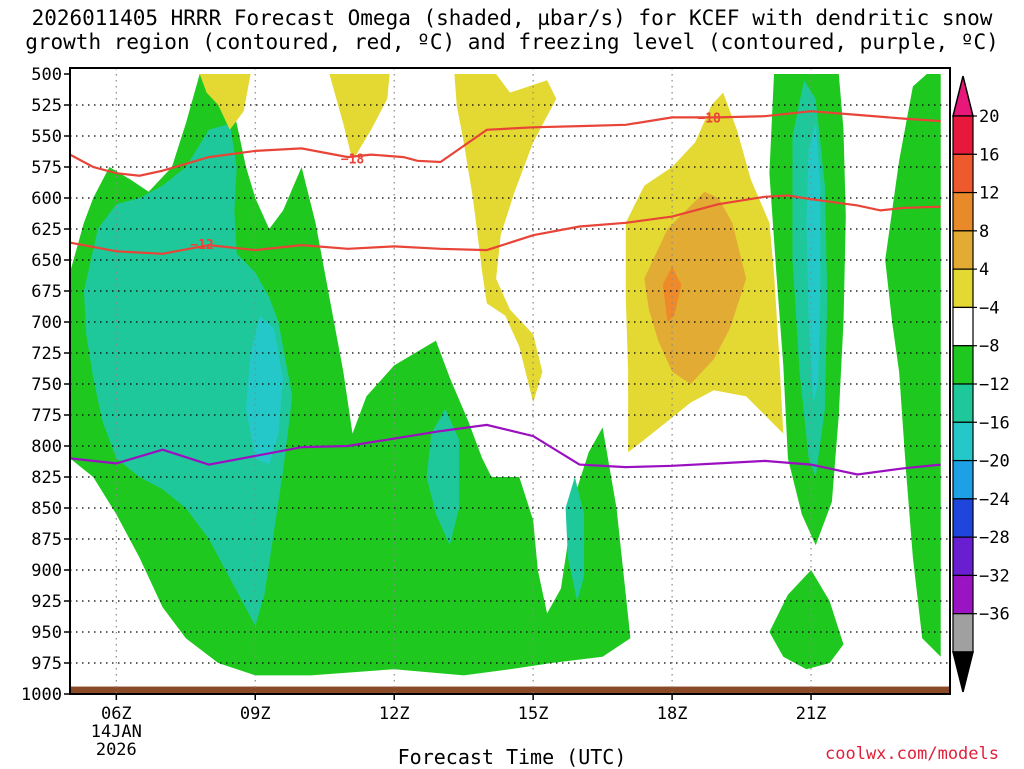 The image size is (1024, 769). What do you see at coordinates (806, 620) in the screenshot?
I see `omega-region-green-bottom-right` at bounding box center [806, 620].